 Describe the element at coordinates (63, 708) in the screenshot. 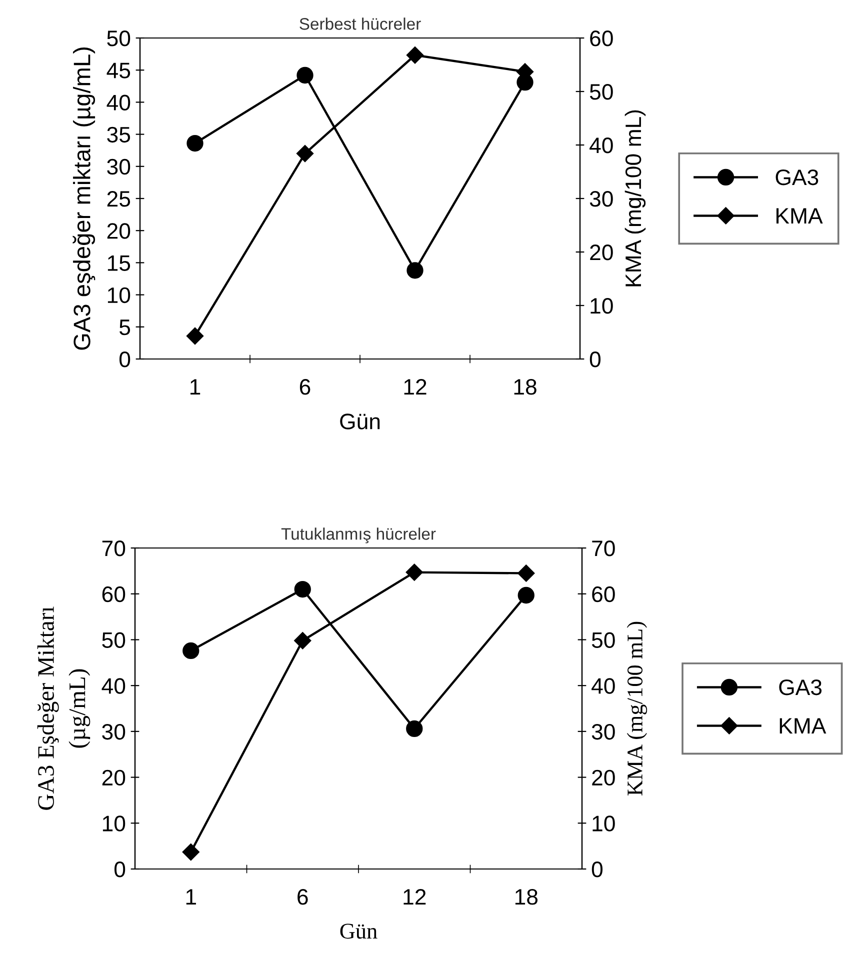

I see `y-axis-title: GA3 Eşdeğer Miktarı (µg/mL)` at that location.